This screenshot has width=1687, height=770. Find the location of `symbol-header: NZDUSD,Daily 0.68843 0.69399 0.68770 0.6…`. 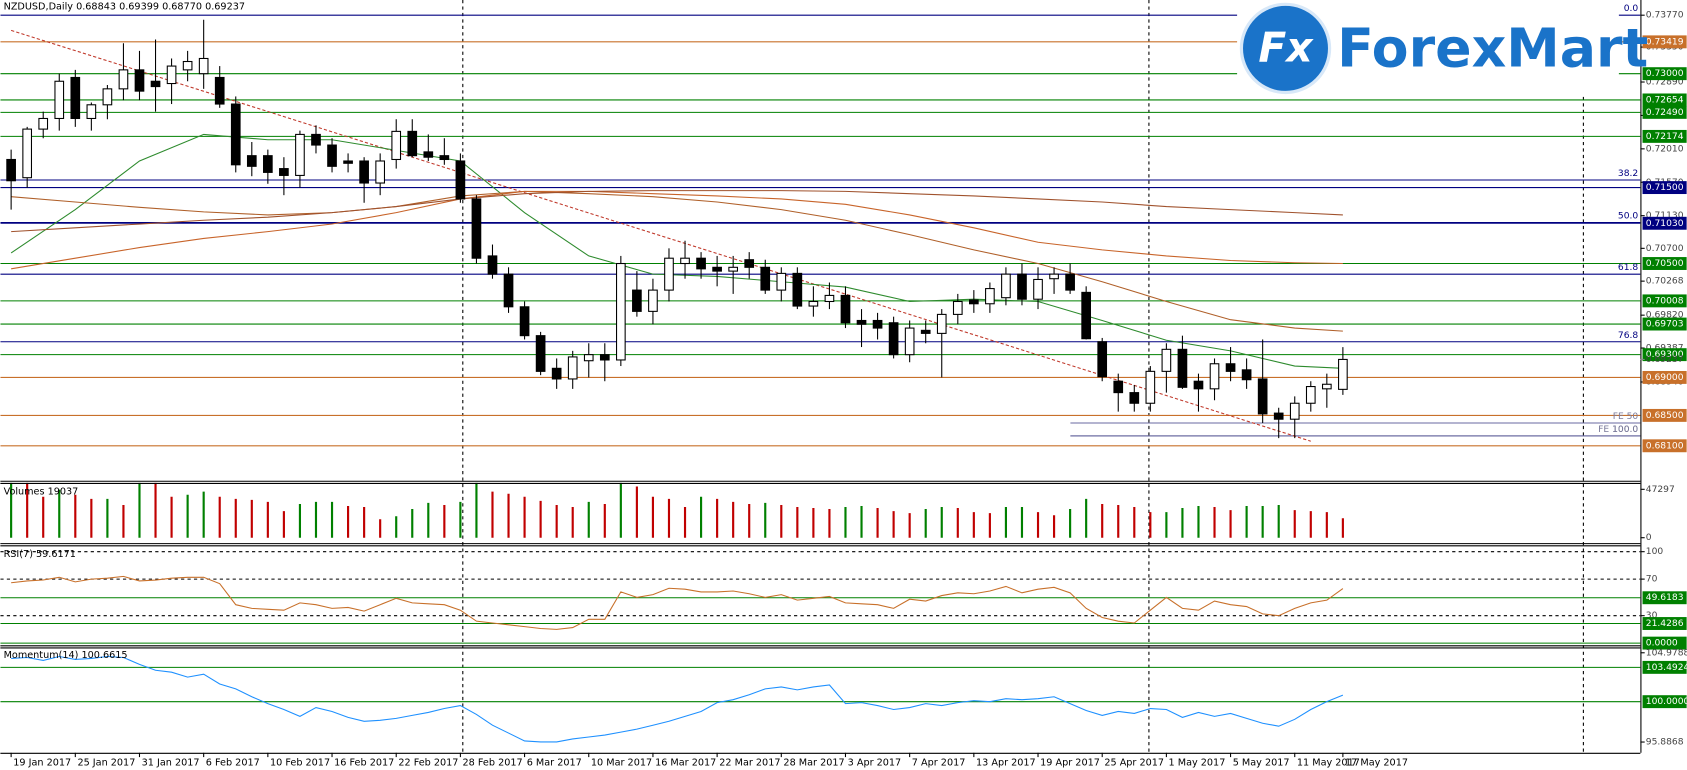

symbol-header: NZDUSD,Daily 0.68843 0.69399 0.68770 0.6… is located at coordinates (124, 6).